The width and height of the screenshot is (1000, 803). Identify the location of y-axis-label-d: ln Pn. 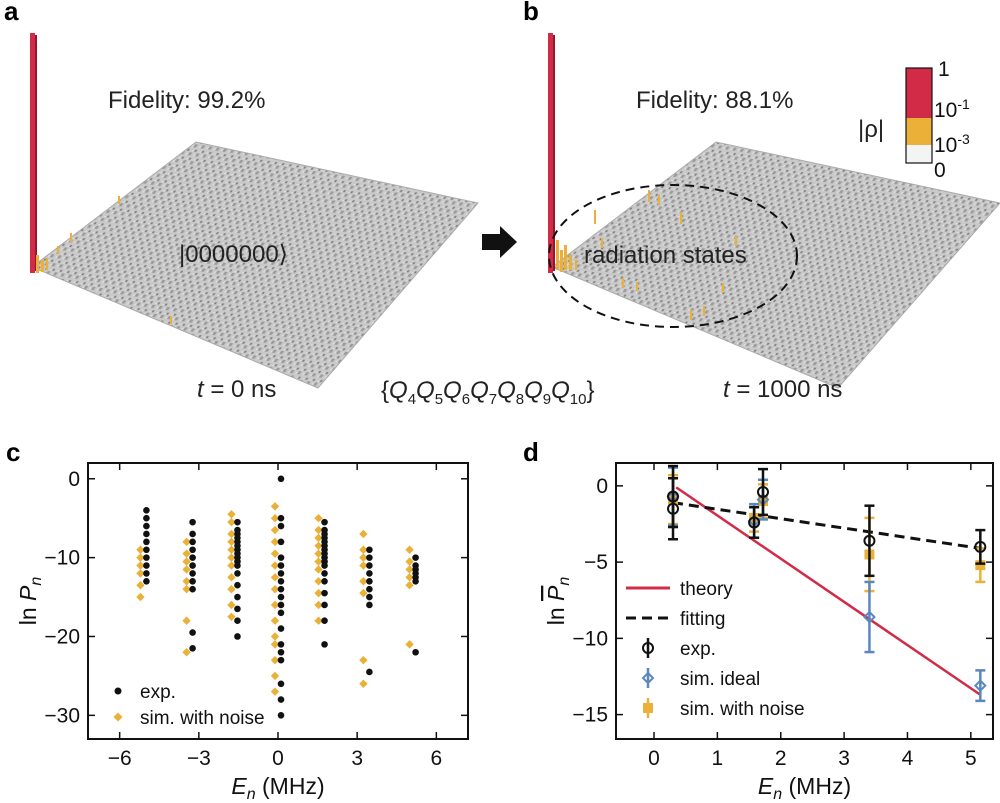
(558, 601).